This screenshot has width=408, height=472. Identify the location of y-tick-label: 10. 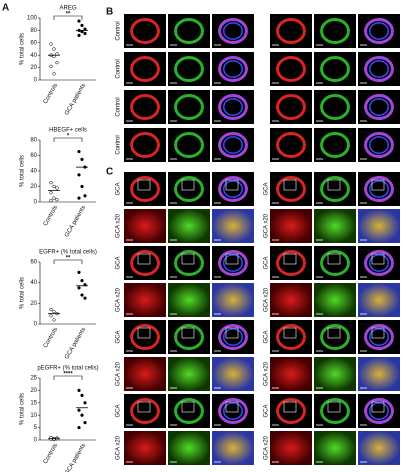
(33, 416).